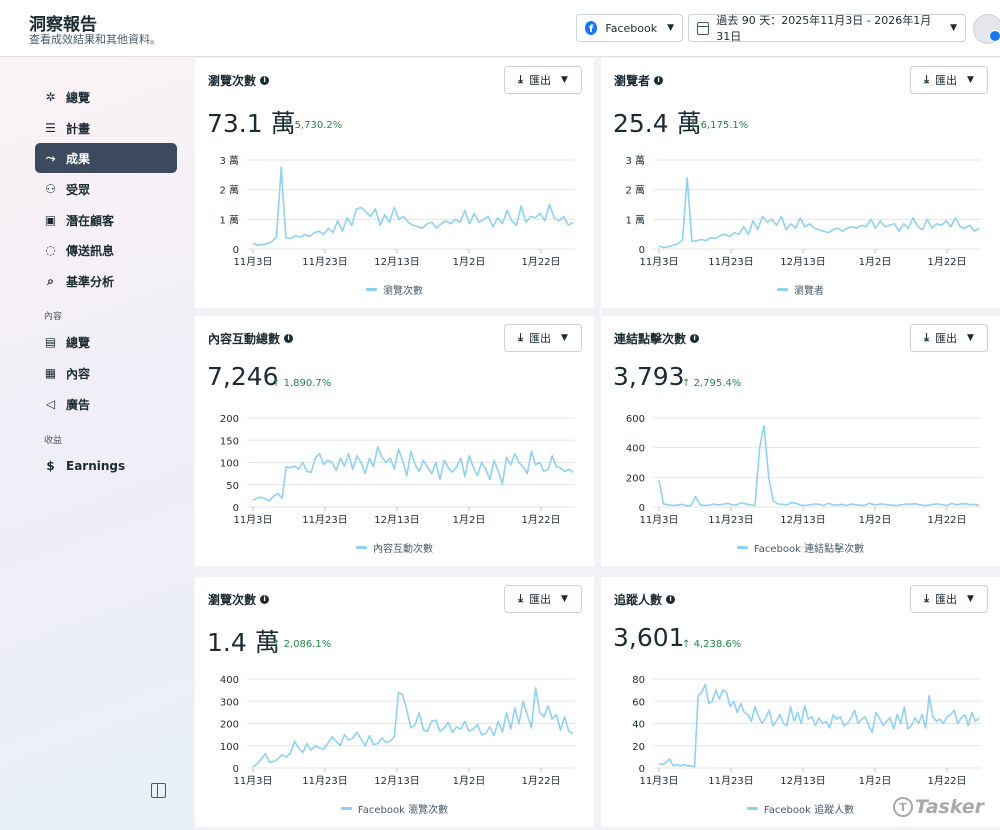 Image resolution: width=1000 pixels, height=830 pixels. I want to click on y-tick-label: 20, so click(638, 747).